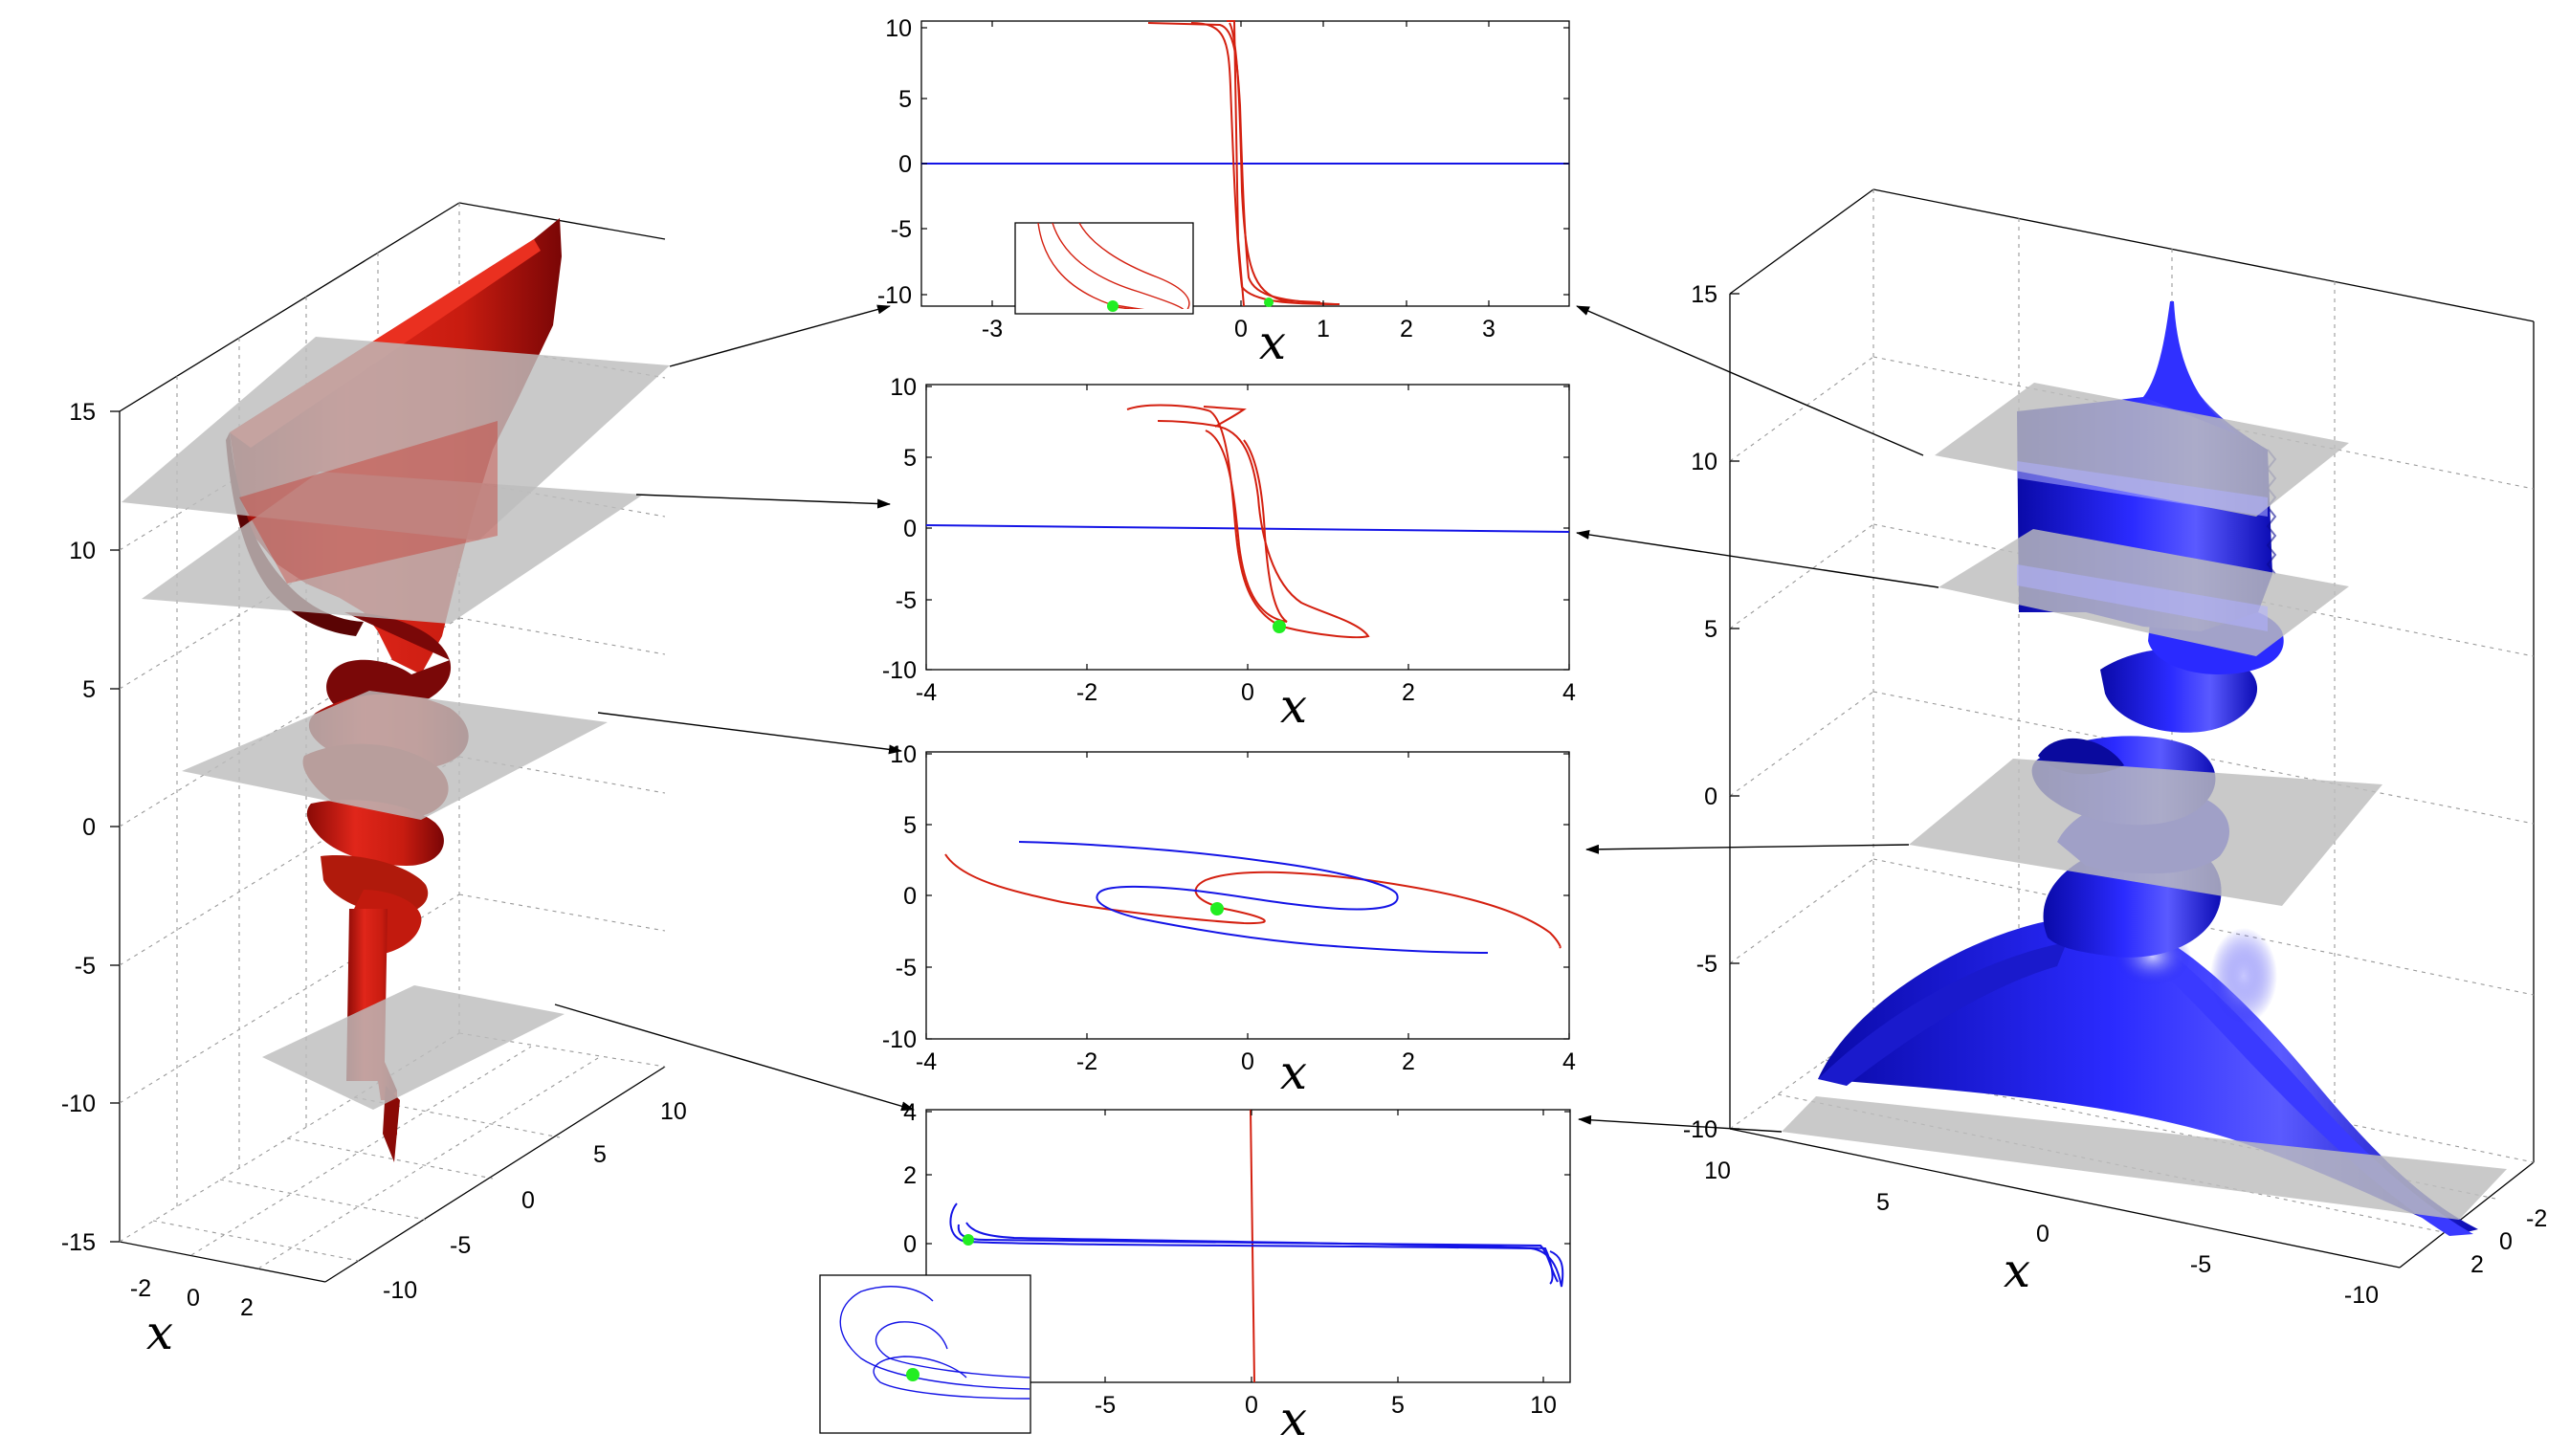  What do you see at coordinates (1293, 1419) in the screenshot?
I see `panel-4-xlabel: x` at bounding box center [1293, 1419].